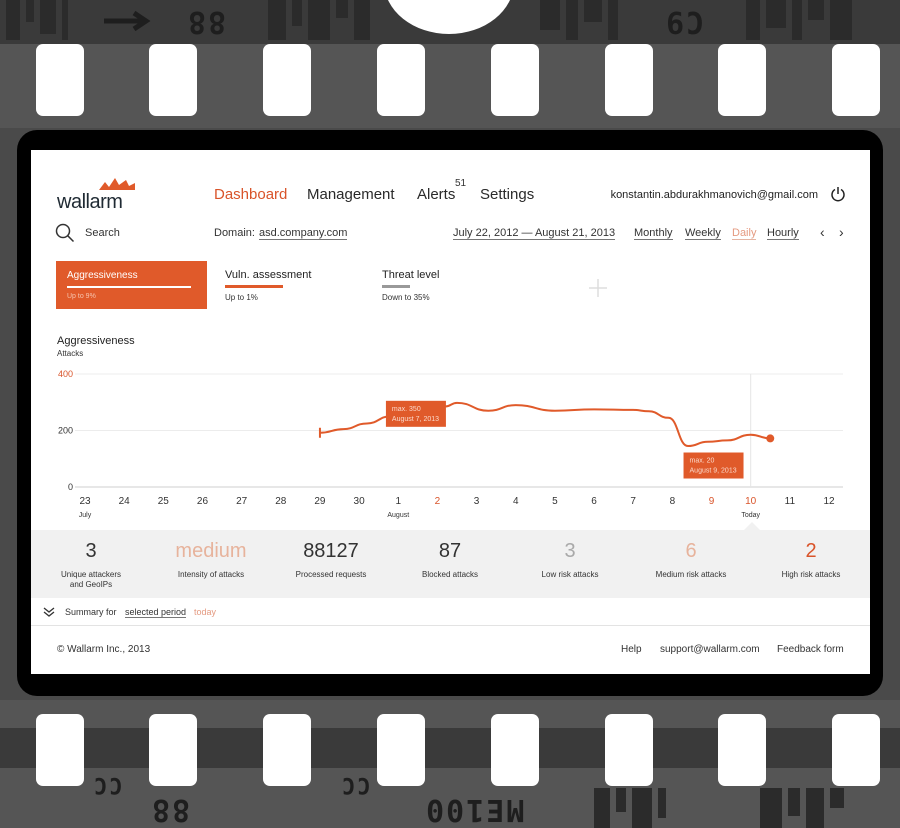  Describe the element at coordinates (507, 194) in the screenshot. I see `nav-settings: Settings` at that location.